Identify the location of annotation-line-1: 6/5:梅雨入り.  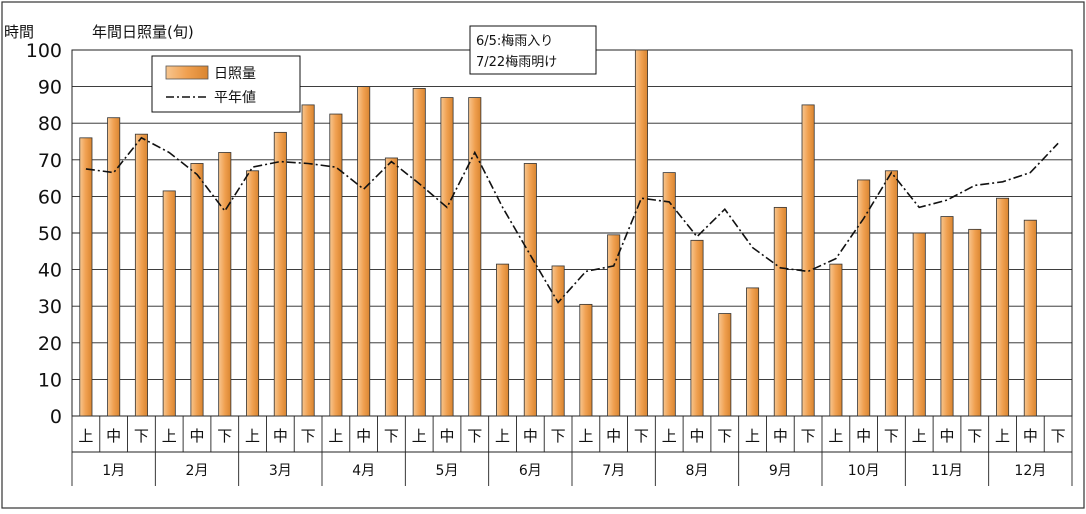
(514, 41).